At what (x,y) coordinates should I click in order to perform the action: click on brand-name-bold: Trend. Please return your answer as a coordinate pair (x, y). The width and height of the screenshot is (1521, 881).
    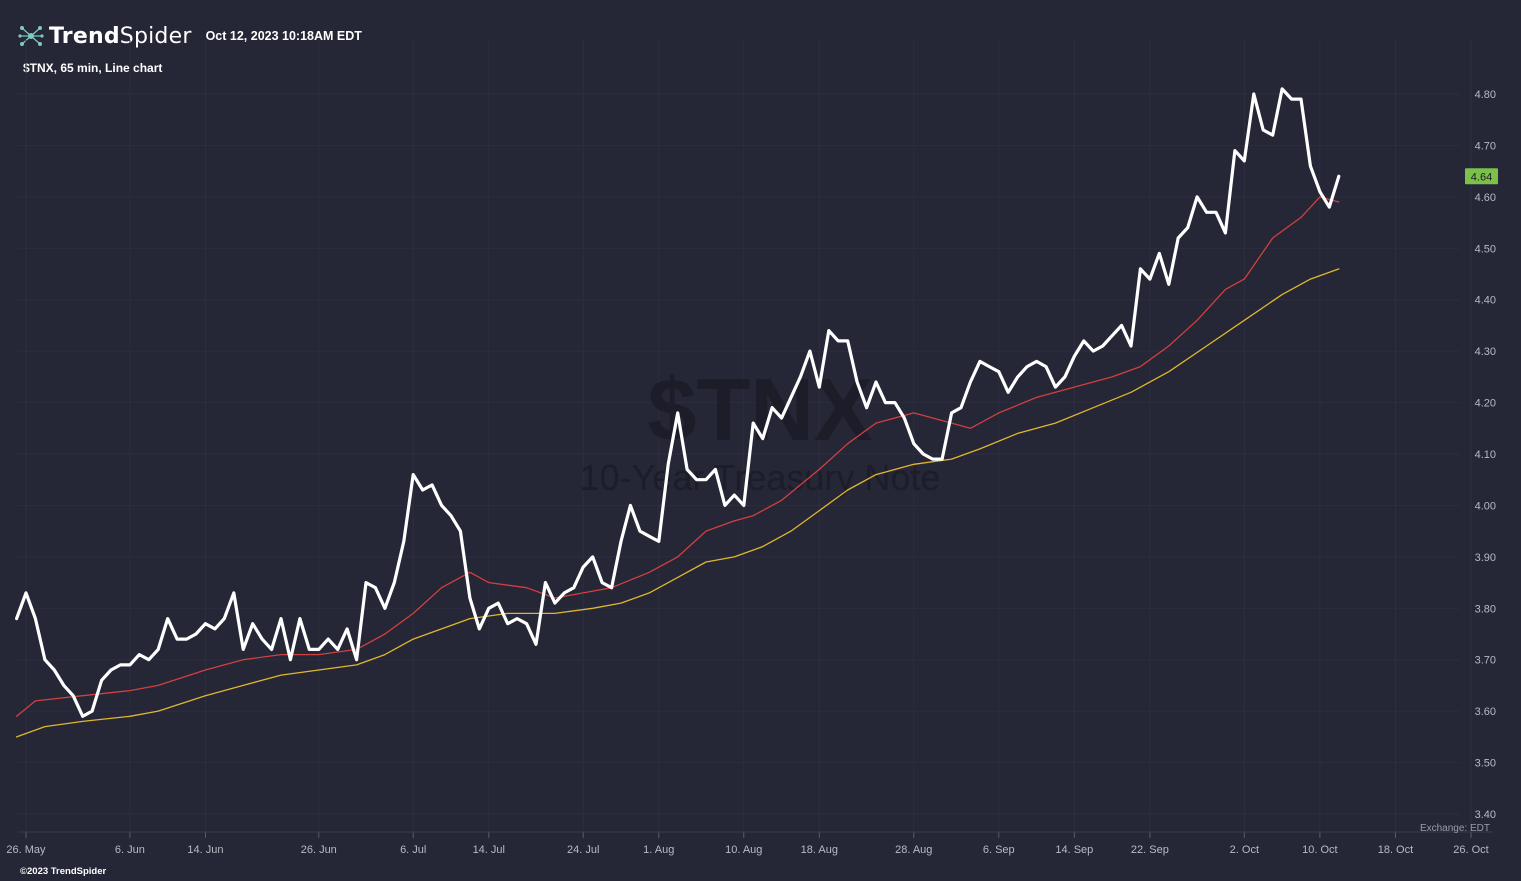
    Looking at the image, I should click on (84, 36).